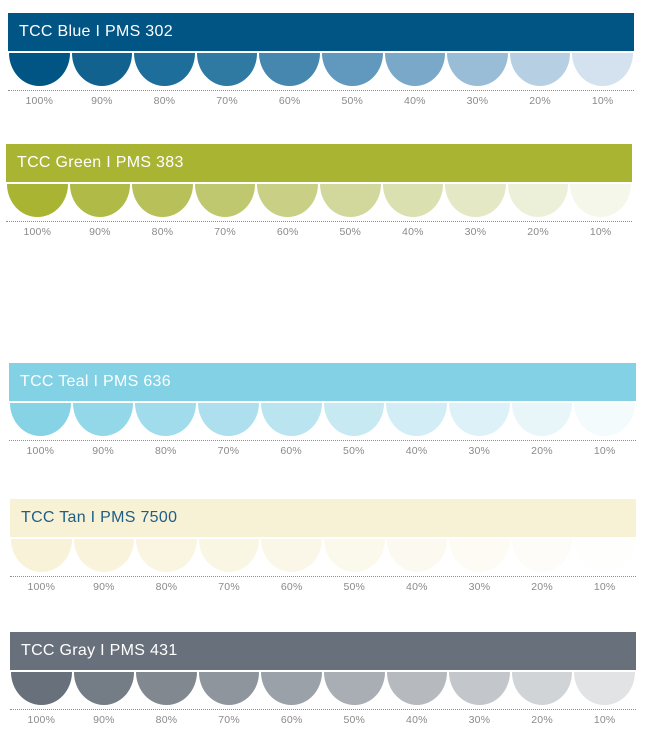 The image size is (649, 740). What do you see at coordinates (99, 517) in the screenshot?
I see `palette-title: TCC Tan I PMS 7500` at bounding box center [99, 517].